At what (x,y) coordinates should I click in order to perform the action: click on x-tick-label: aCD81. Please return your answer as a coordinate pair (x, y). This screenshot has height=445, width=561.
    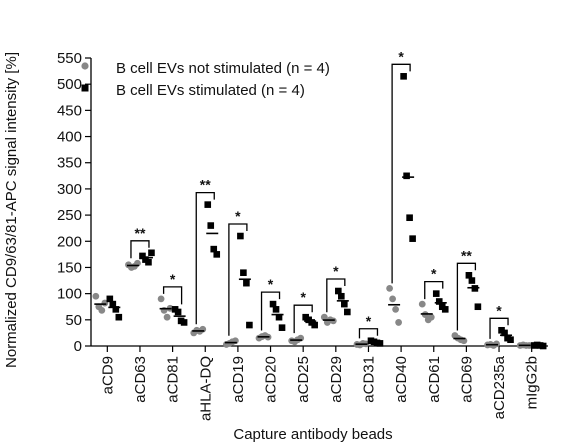
    Looking at the image, I should click on (173, 379).